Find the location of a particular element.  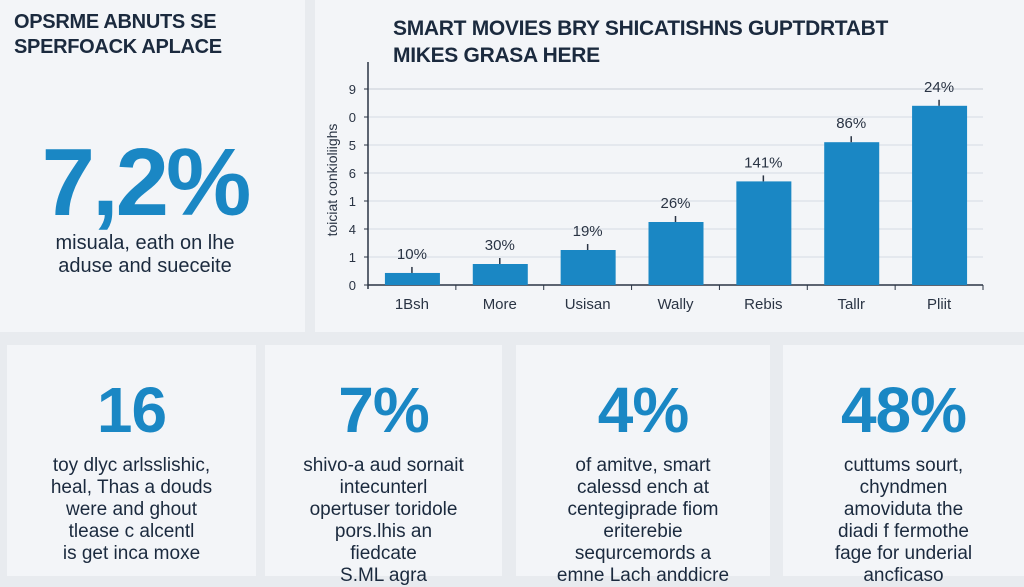

y-tick-label: 9 is located at coordinates (352, 89).